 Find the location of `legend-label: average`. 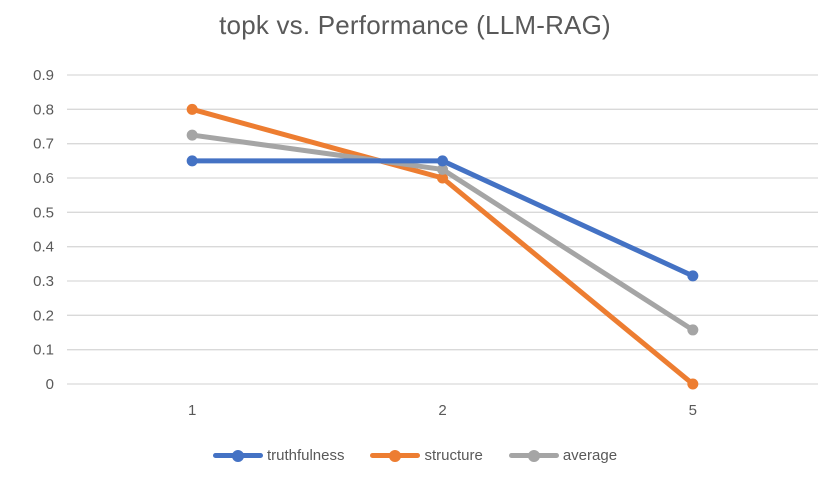

legend-label: average is located at coordinates (590, 455).